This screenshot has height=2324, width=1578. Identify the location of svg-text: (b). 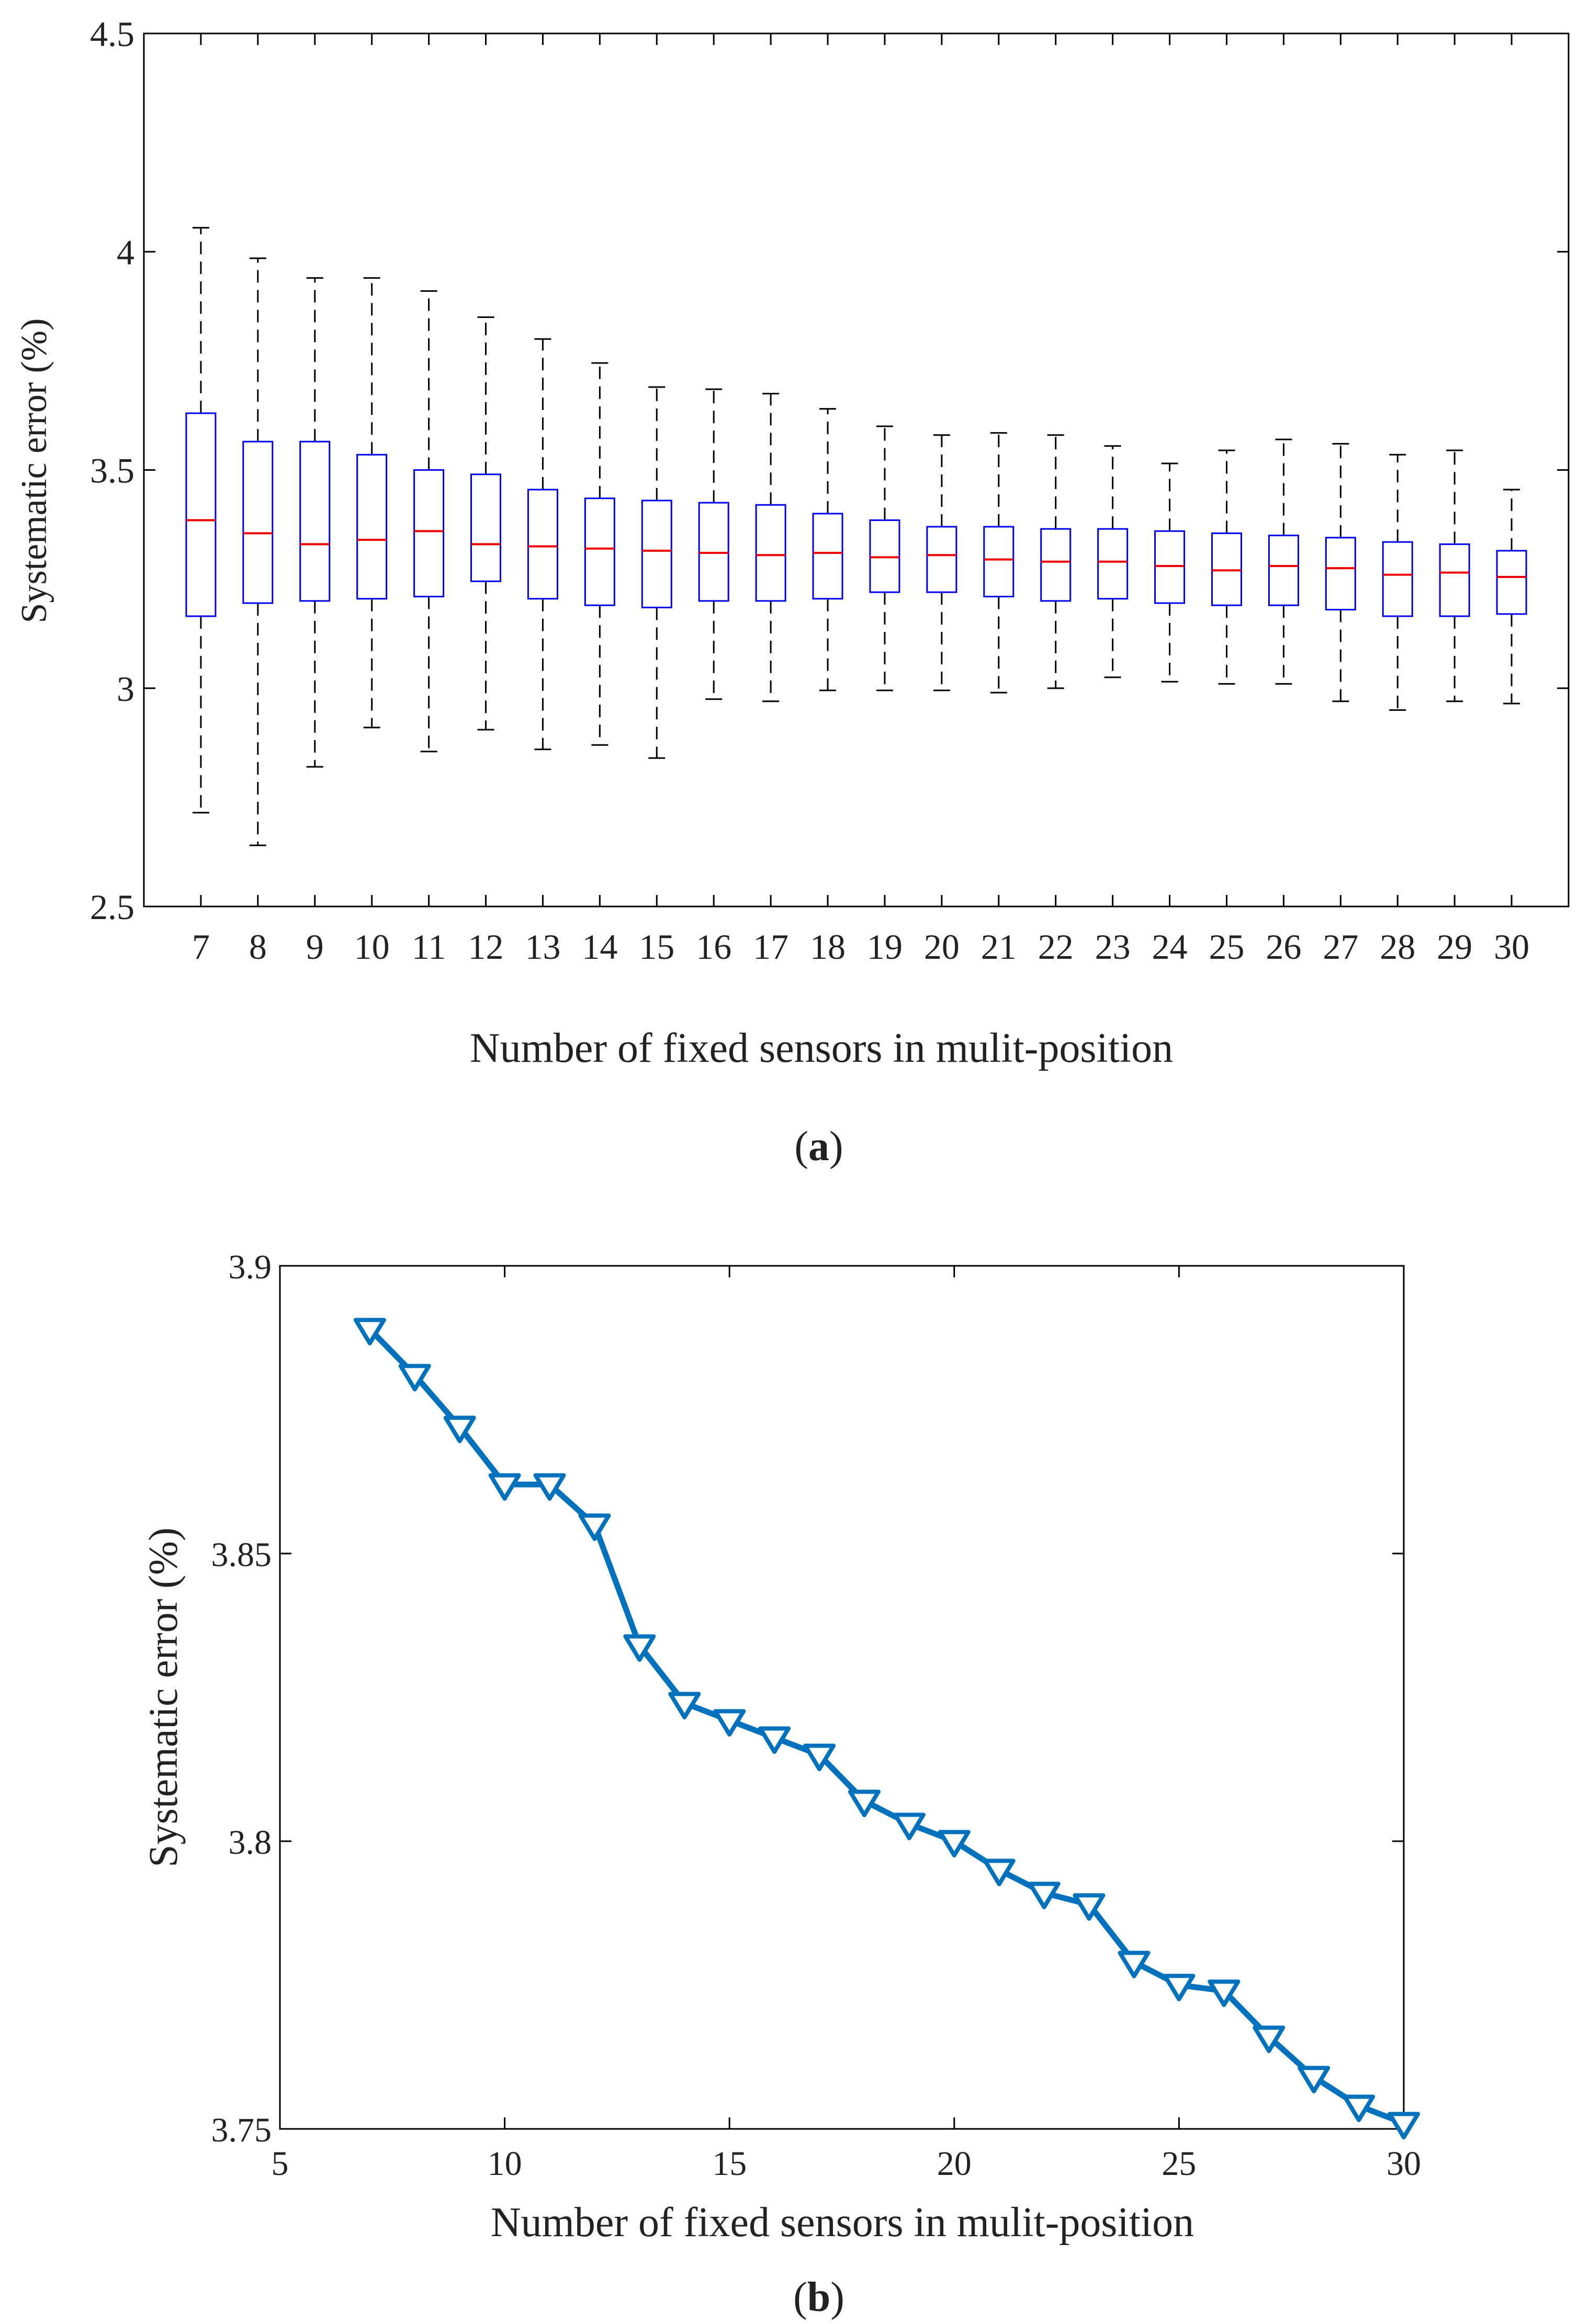
(818, 2297).